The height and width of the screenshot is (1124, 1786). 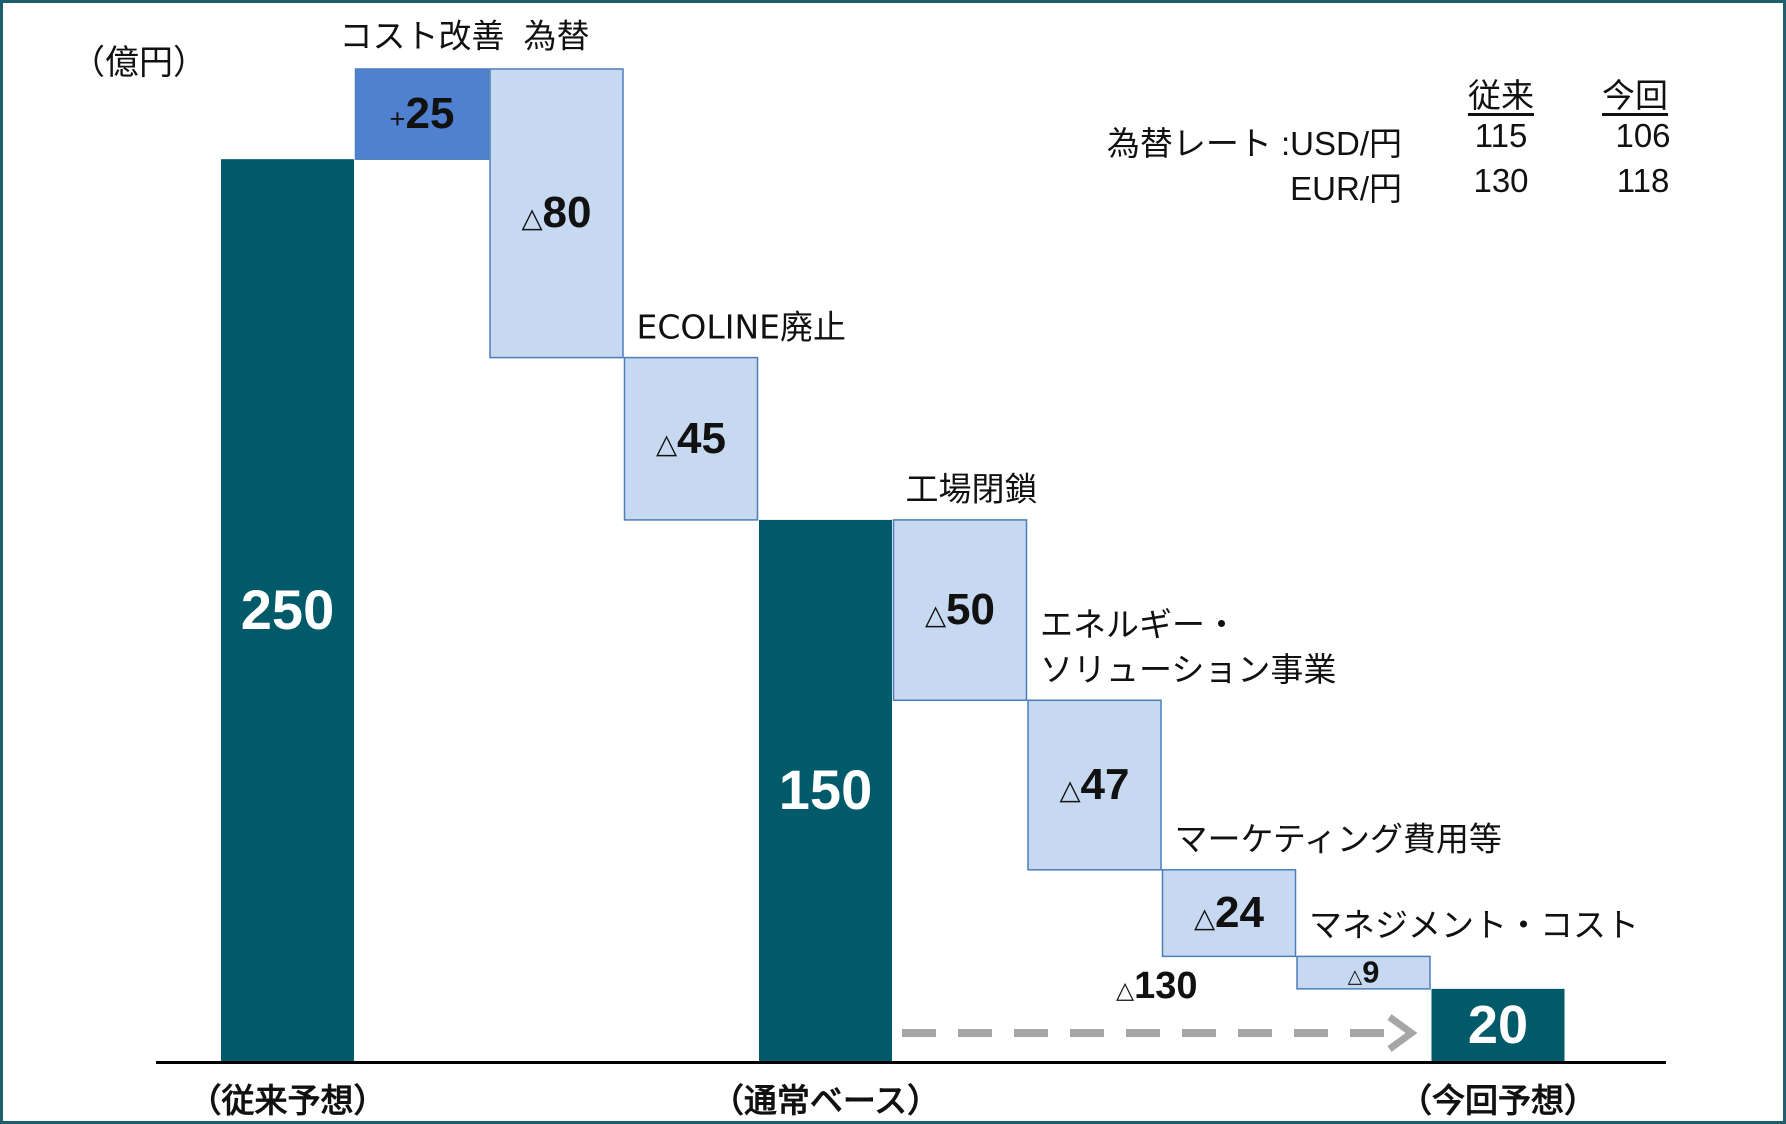 What do you see at coordinates (1338, 839) in the screenshot?
I see `category-label: マーケティング費用等` at bounding box center [1338, 839].